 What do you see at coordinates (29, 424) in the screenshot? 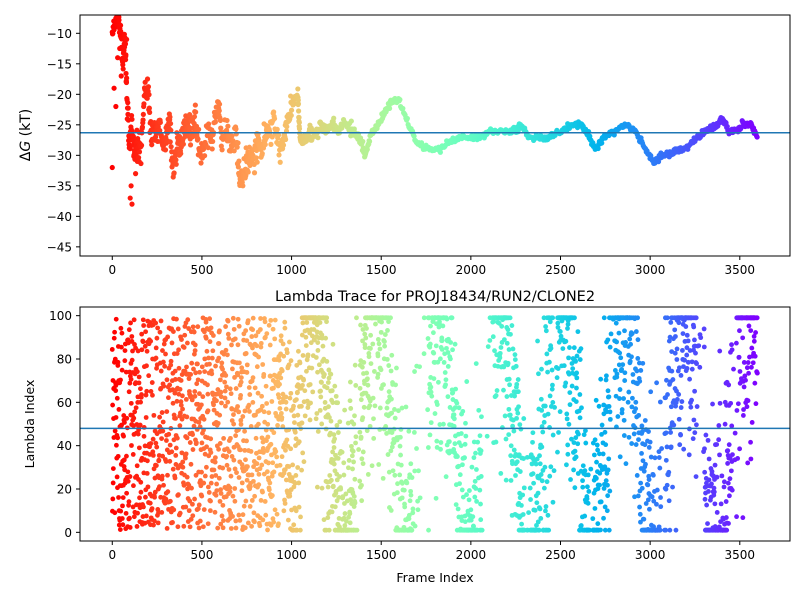
I see `lambda-y-axis-label: Lambda Index` at bounding box center [29, 424].